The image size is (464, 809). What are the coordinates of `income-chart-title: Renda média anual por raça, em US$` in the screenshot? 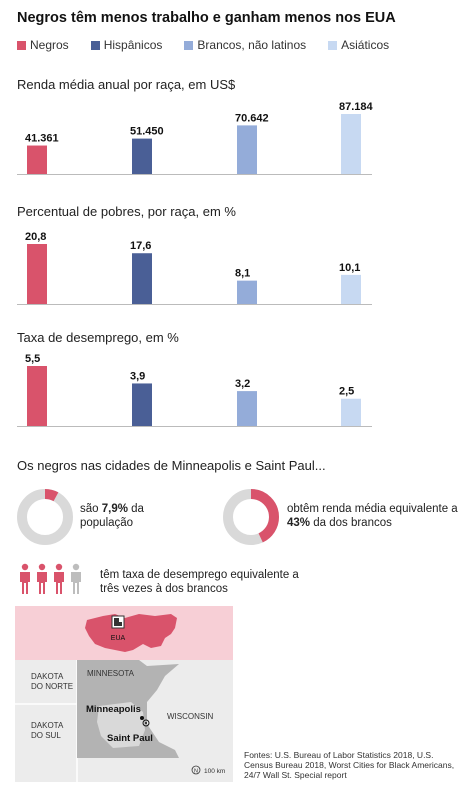 It's located at (126, 84).